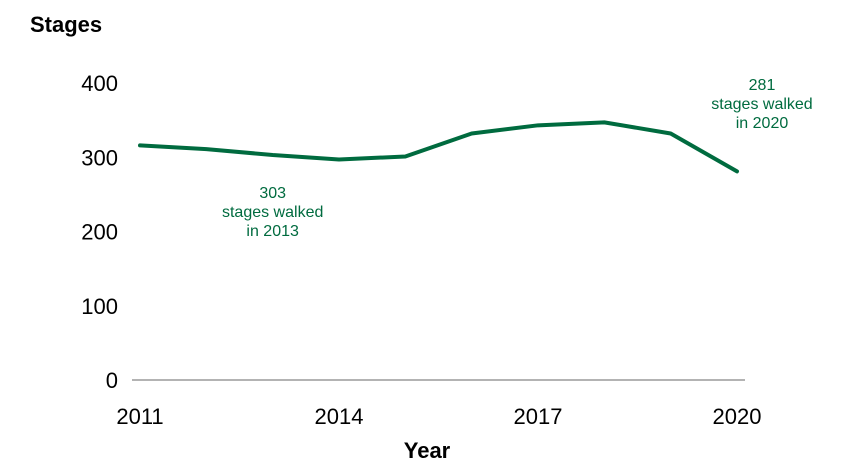 The image size is (854, 468). I want to click on series-line, so click(438, 147).